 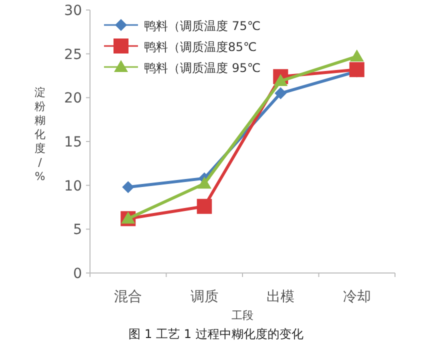 I want to click on y-tick-label: 0, so click(x=77, y=274).